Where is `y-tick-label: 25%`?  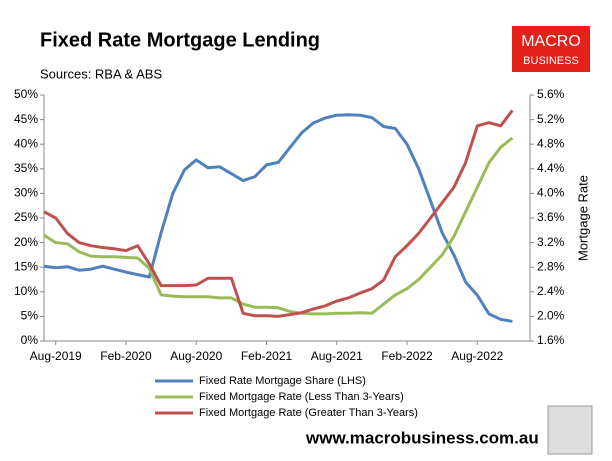 y-tick-label: 25% is located at coordinates (26, 217).